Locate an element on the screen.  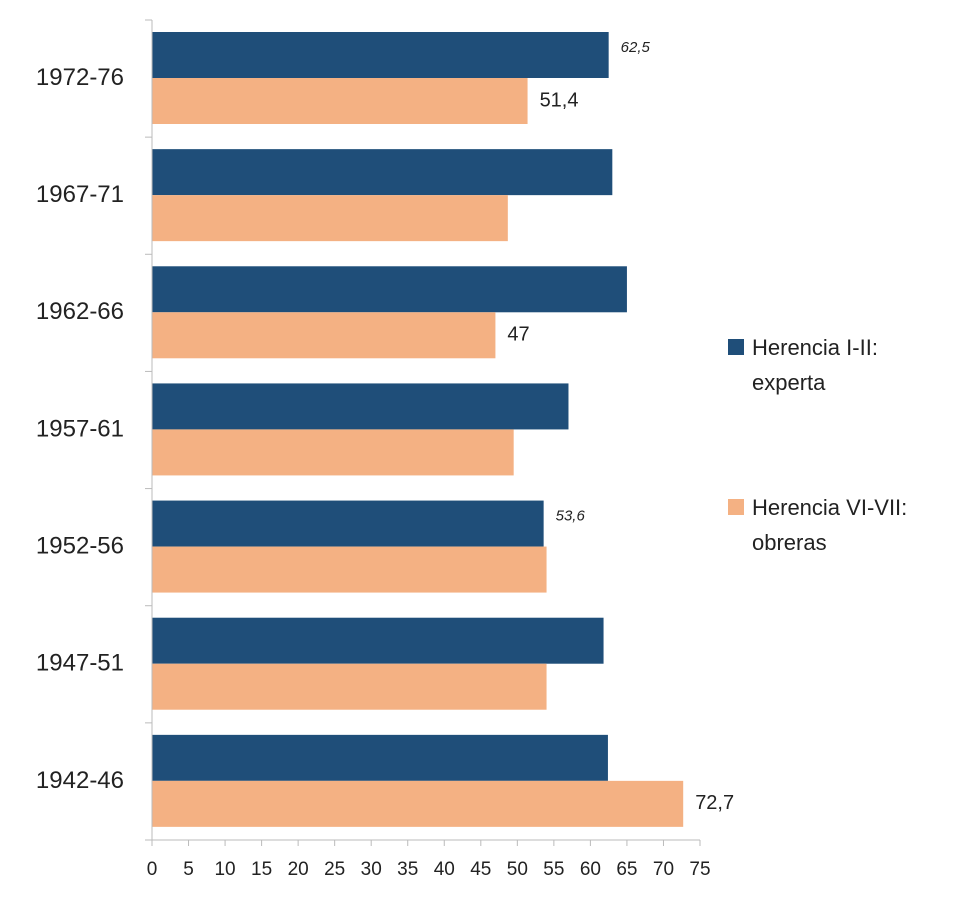
y-tick-label: 1962-66 is located at coordinates (80, 311).